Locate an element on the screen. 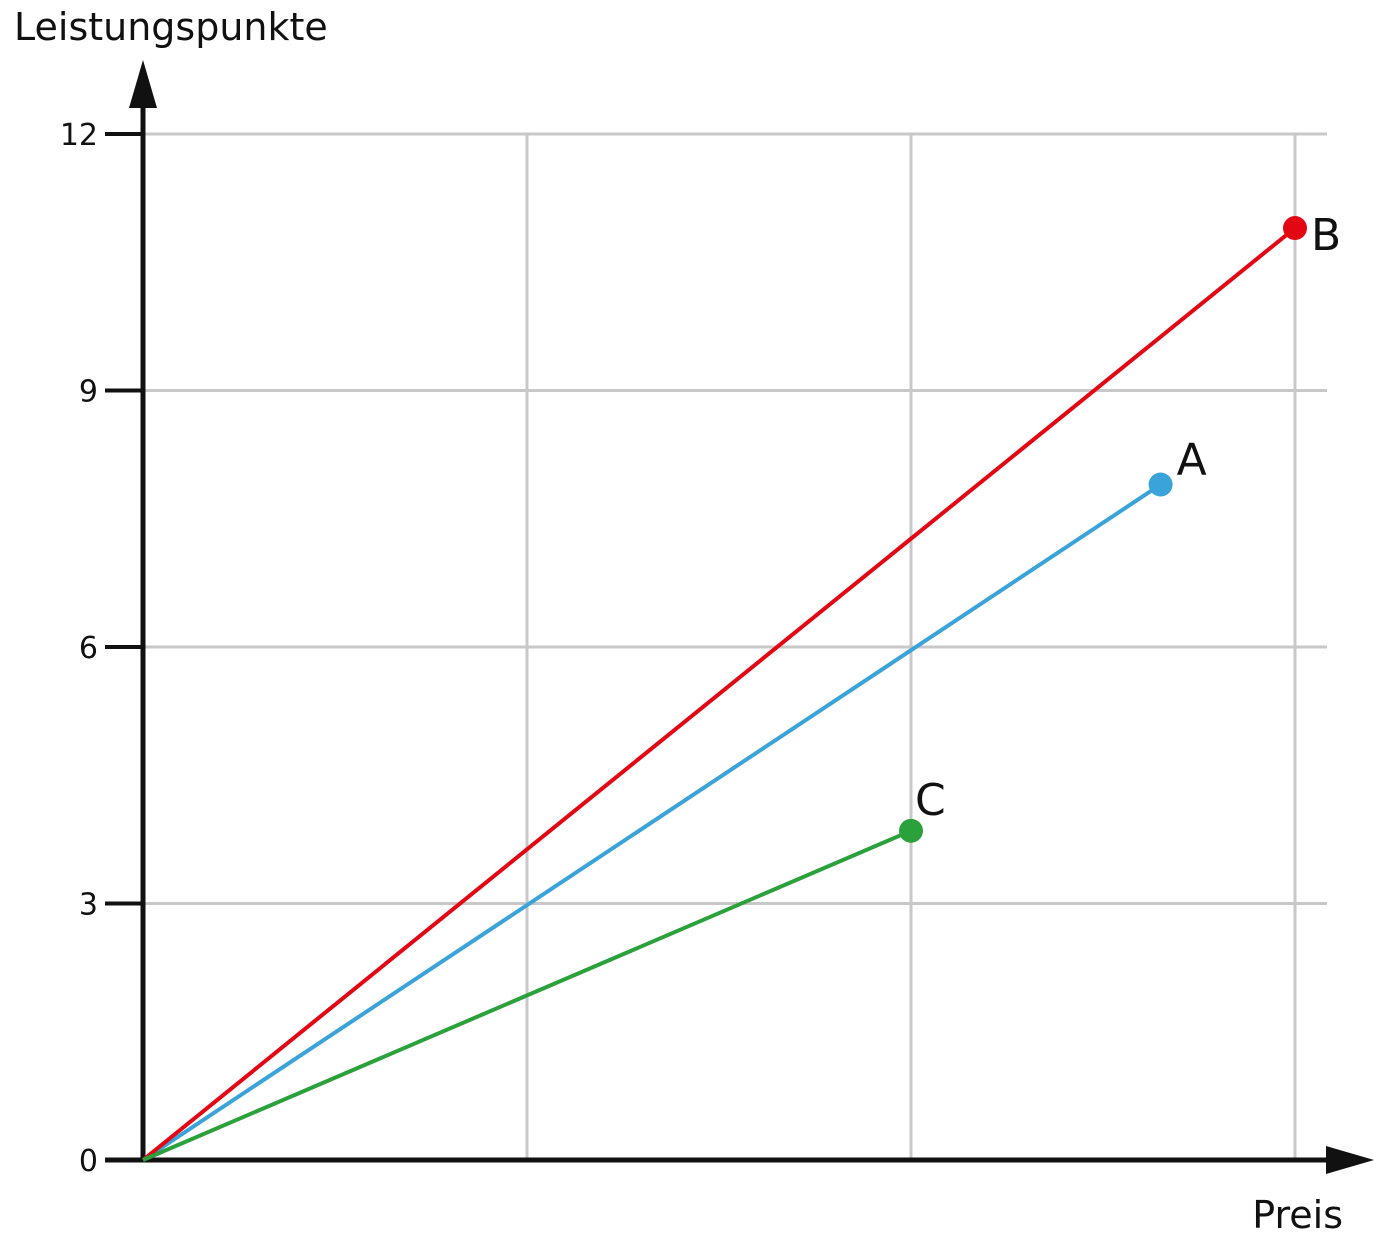  data-point-a is located at coordinates (1160, 484).